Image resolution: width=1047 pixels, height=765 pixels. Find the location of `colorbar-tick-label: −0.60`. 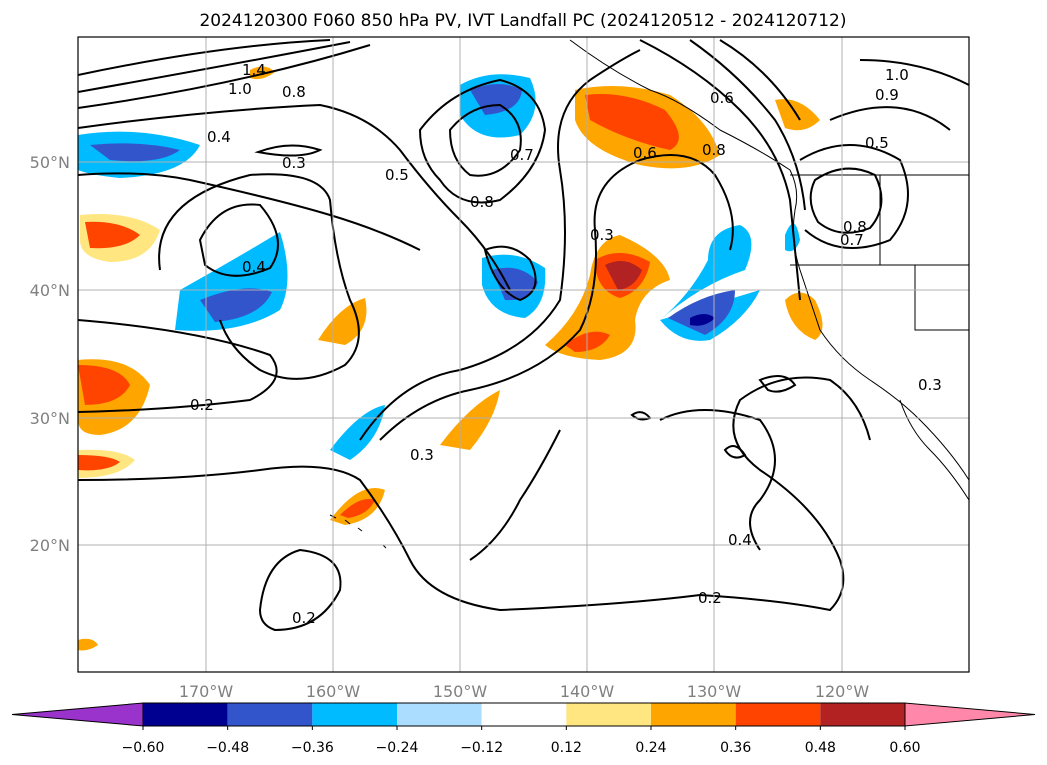

colorbar-tick-label: −0.60 is located at coordinates (143, 748).